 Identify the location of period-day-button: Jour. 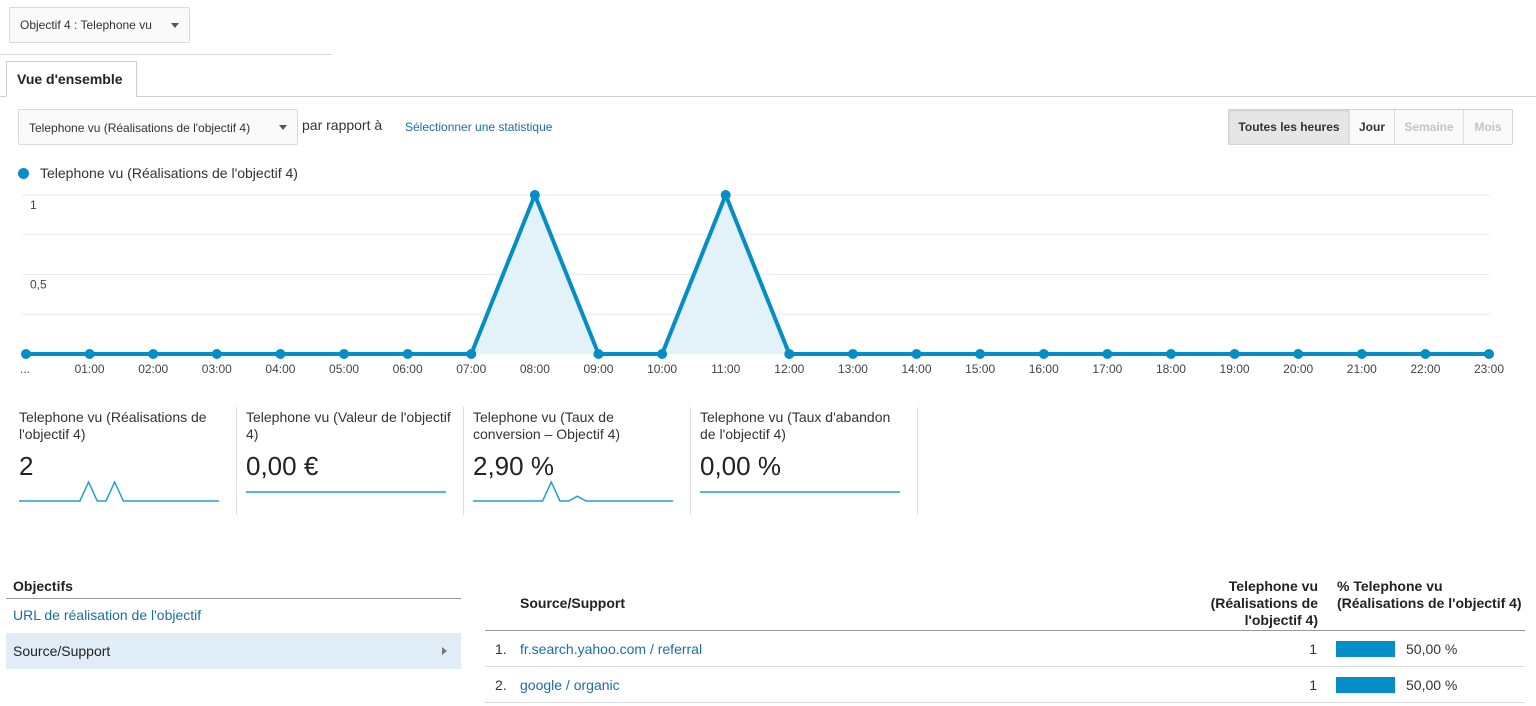
(1372, 127).